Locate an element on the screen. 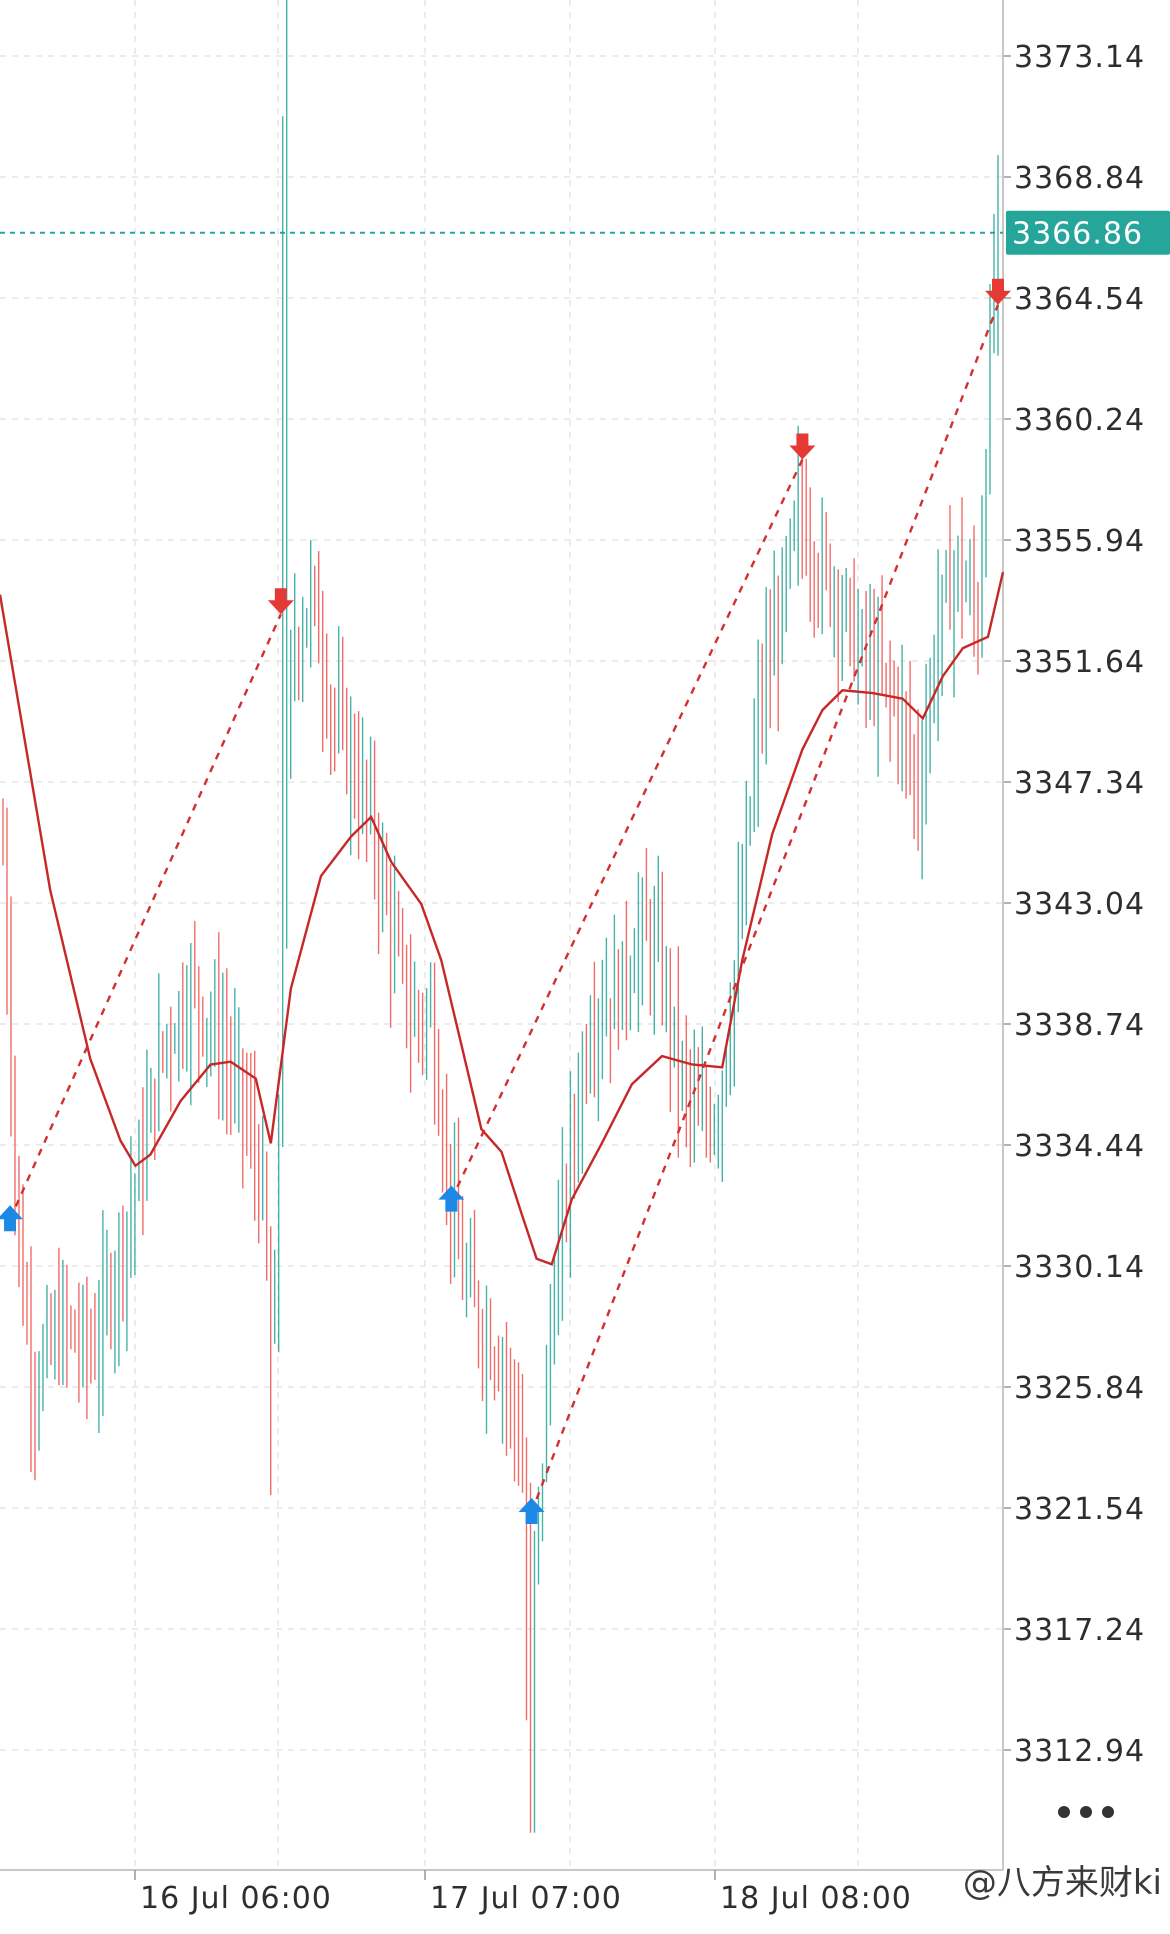  y-tick-label: 3317.24 is located at coordinates (1079, 1630).